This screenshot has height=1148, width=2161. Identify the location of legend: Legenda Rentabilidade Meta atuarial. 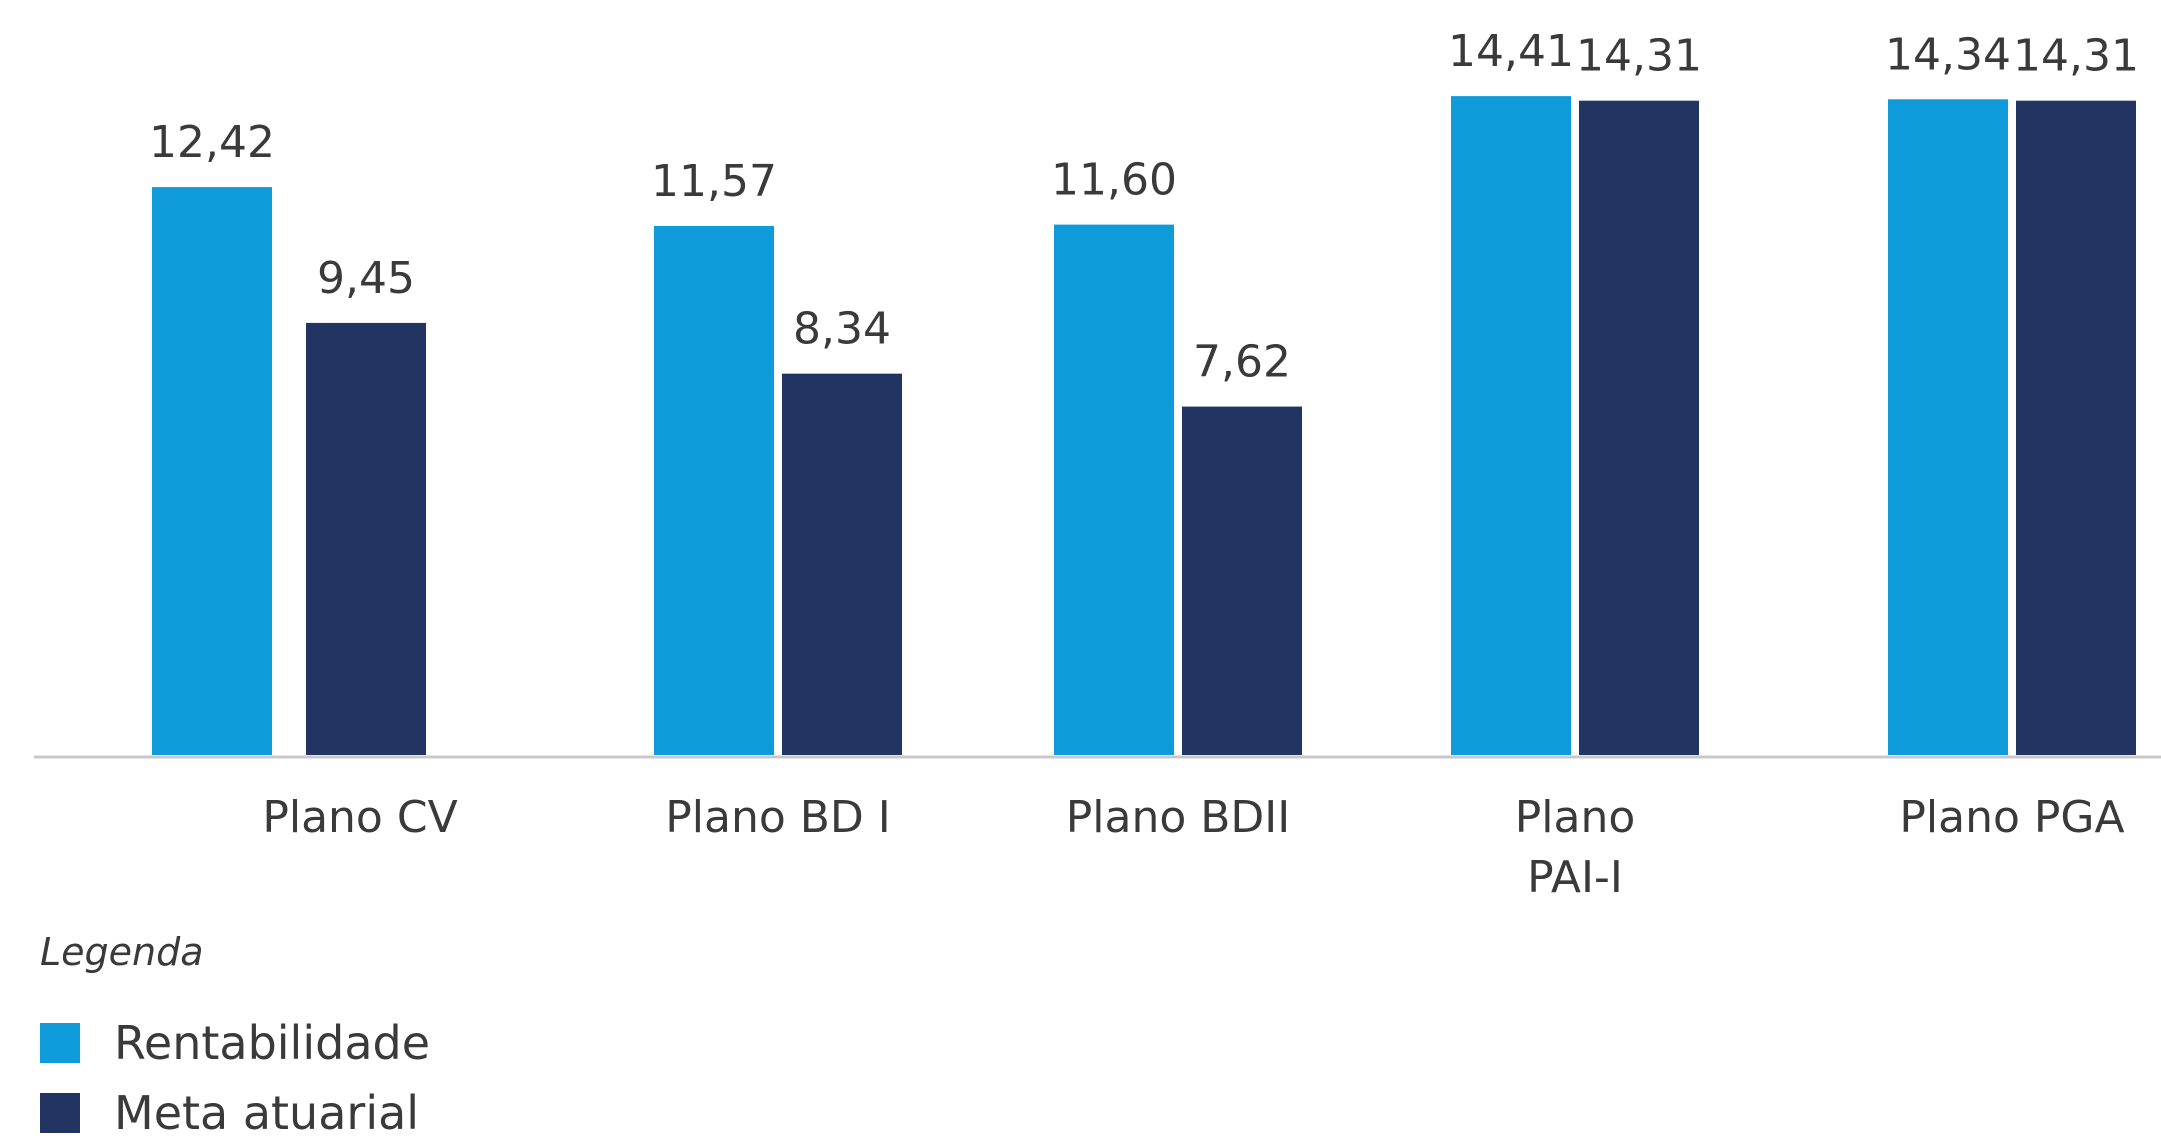
(390, 1039).